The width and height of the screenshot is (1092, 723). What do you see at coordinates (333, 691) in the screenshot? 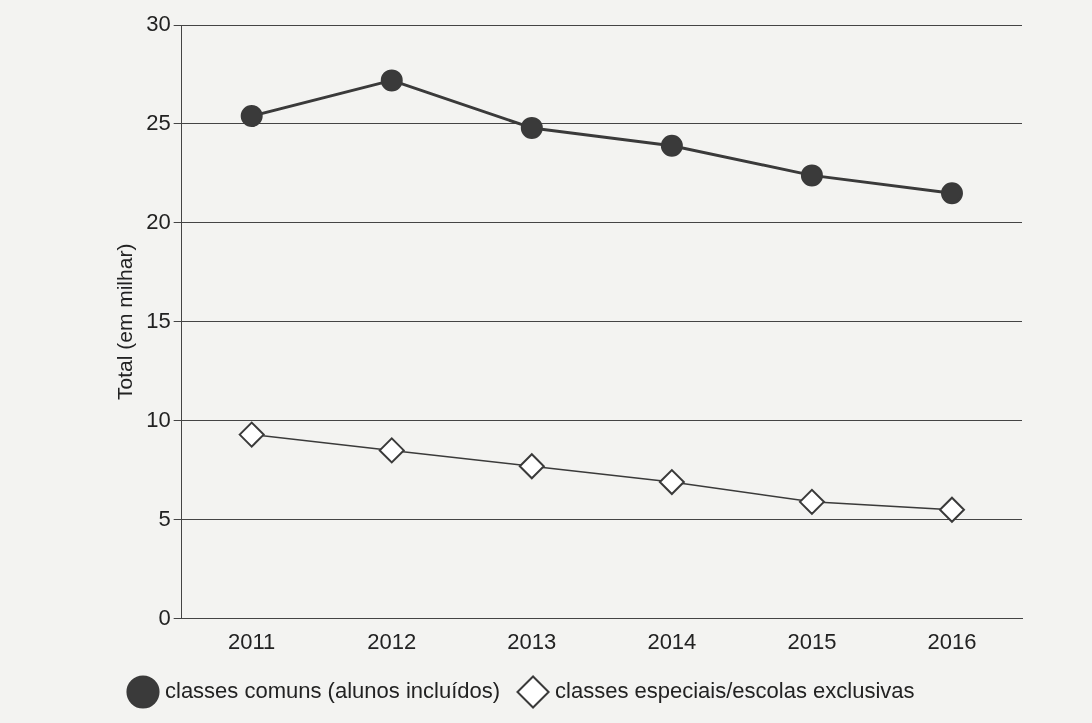
I see `legend-label: classes comuns (alunos incluídos)` at bounding box center [333, 691].